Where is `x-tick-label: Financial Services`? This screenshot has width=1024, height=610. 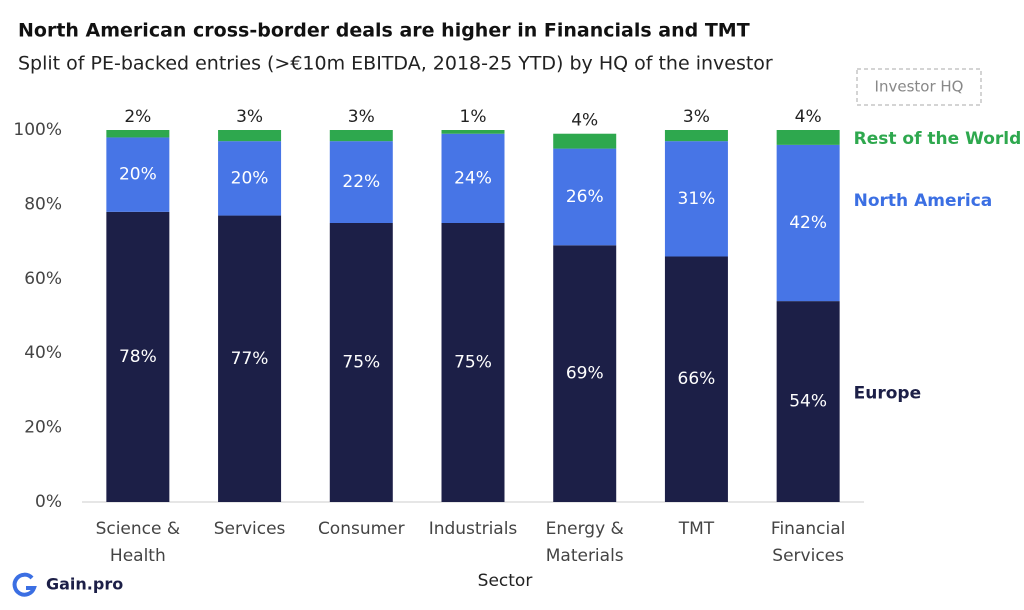
x-tick-label: Financial Services is located at coordinates (808, 542).